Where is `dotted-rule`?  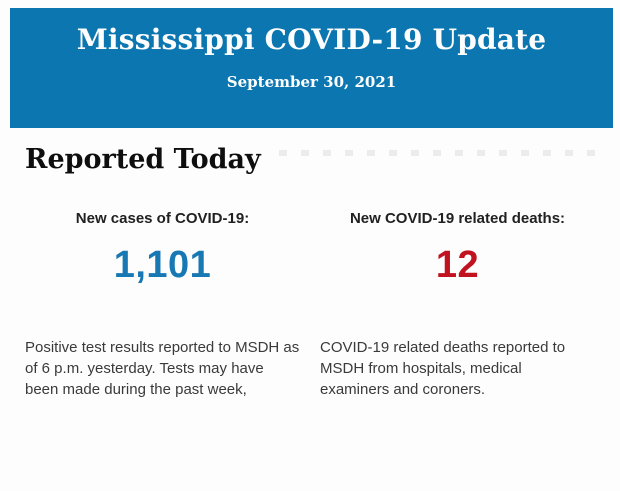
dotted-rule is located at coordinates (443, 153).